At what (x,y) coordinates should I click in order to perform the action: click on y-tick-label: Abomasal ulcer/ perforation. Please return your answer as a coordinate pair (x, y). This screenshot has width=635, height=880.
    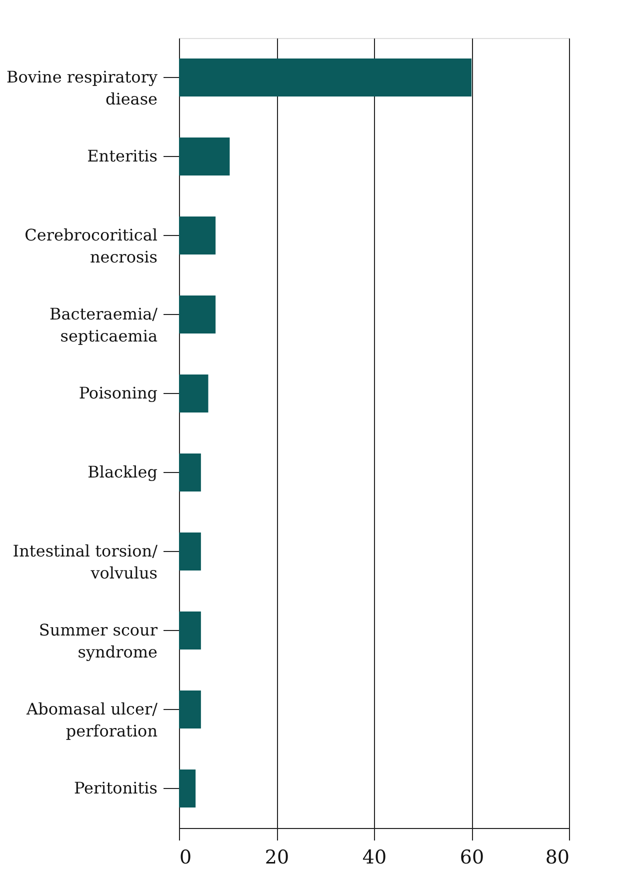
    Looking at the image, I should click on (92, 720).